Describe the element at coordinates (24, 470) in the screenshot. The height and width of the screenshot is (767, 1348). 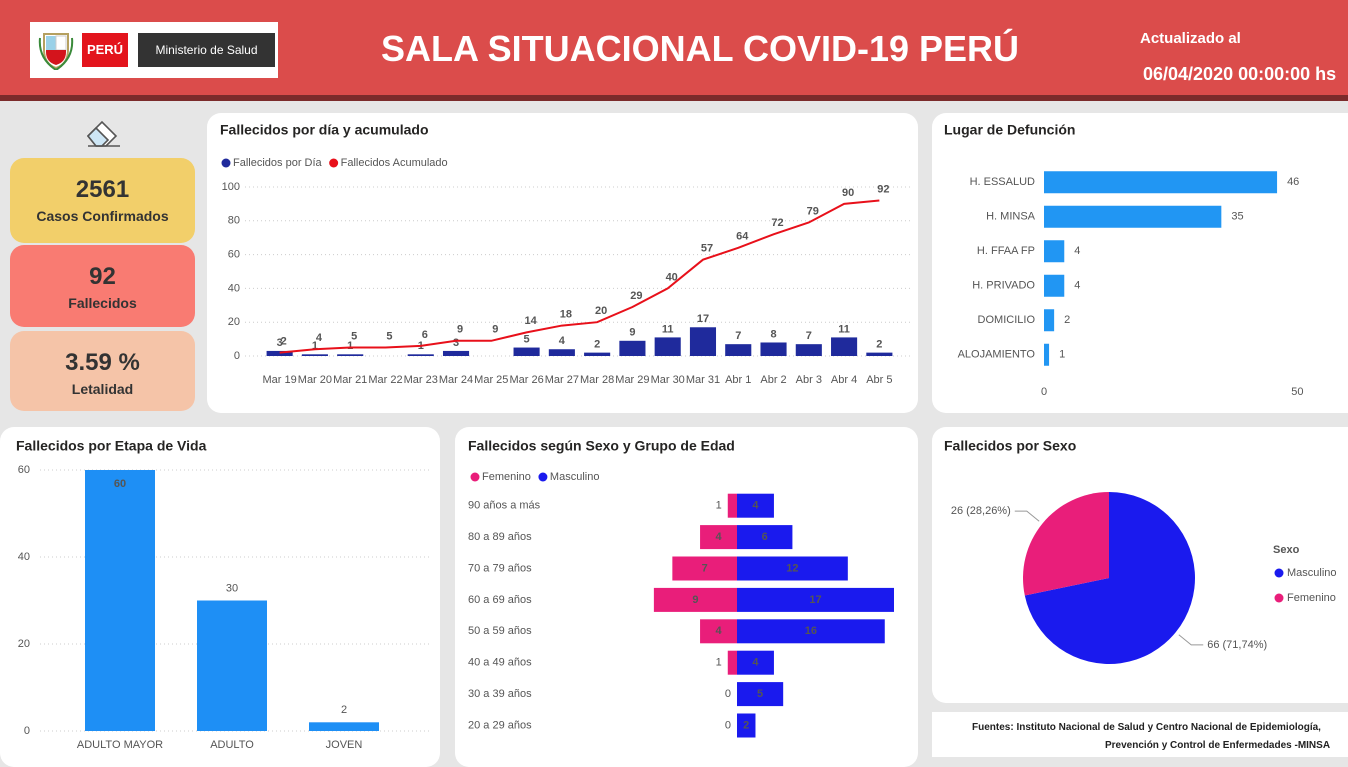
I see `y-tick-label: 60` at that location.